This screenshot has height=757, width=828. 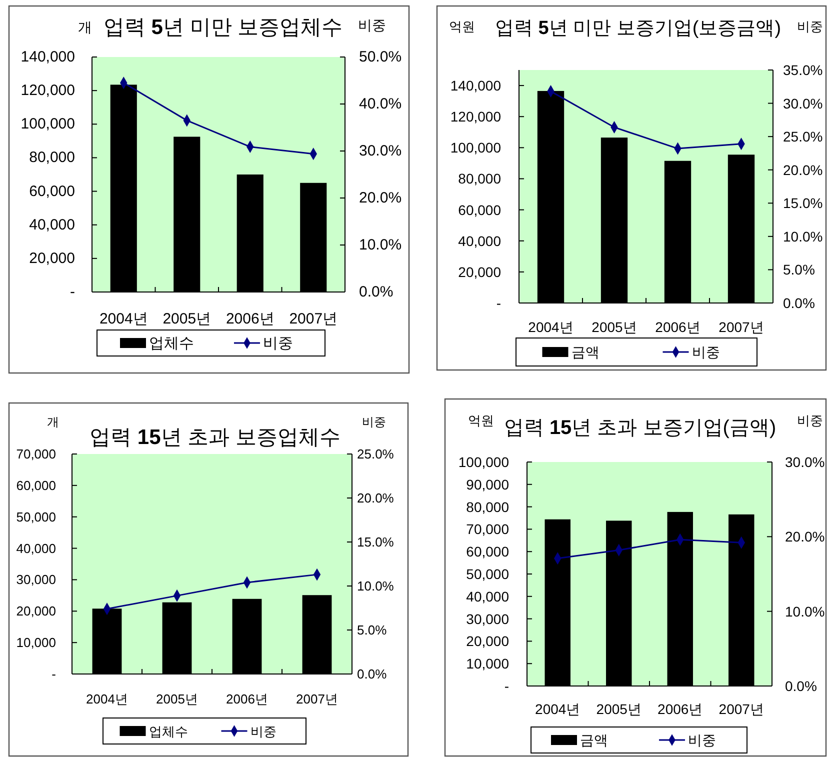 What do you see at coordinates (803, 70) in the screenshot?
I see `y2-tick-label: 35.0%` at bounding box center [803, 70].